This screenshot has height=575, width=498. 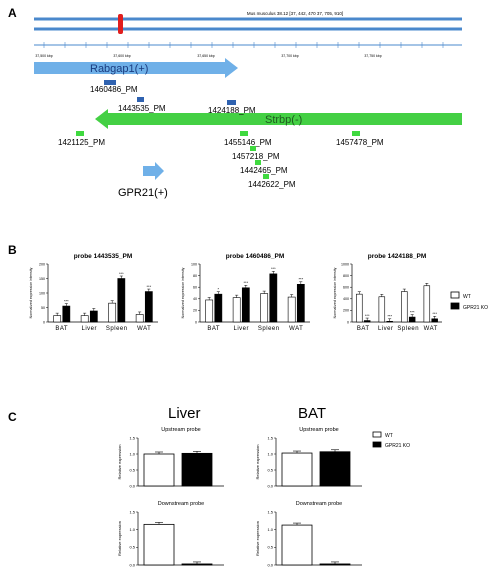 I want to click on ruler-label: 37,700 kbp, so click(x=289, y=56).